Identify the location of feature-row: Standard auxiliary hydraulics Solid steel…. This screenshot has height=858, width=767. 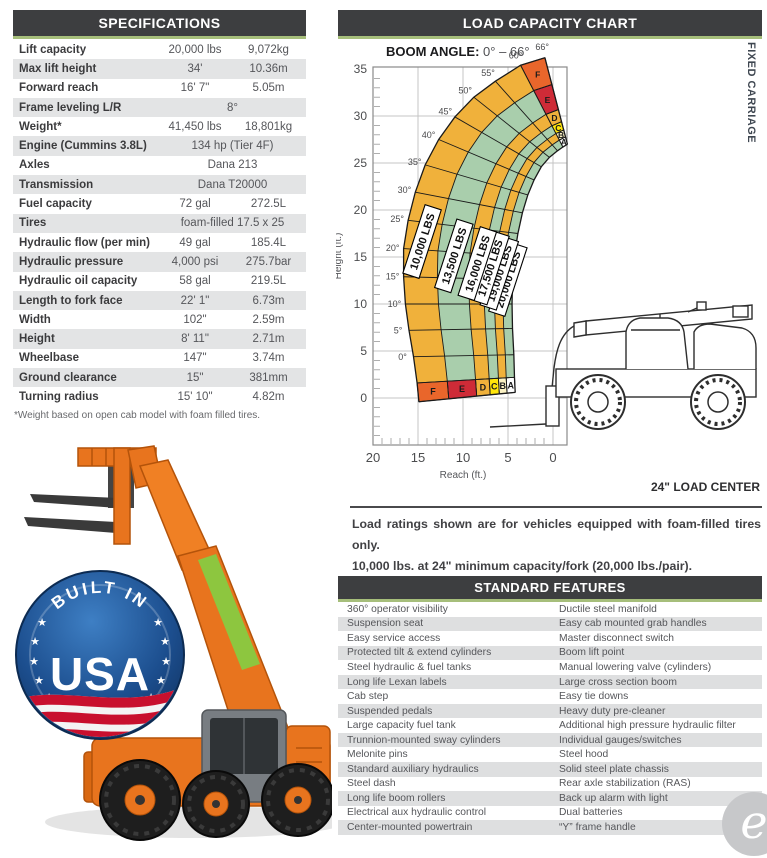
(550, 769).